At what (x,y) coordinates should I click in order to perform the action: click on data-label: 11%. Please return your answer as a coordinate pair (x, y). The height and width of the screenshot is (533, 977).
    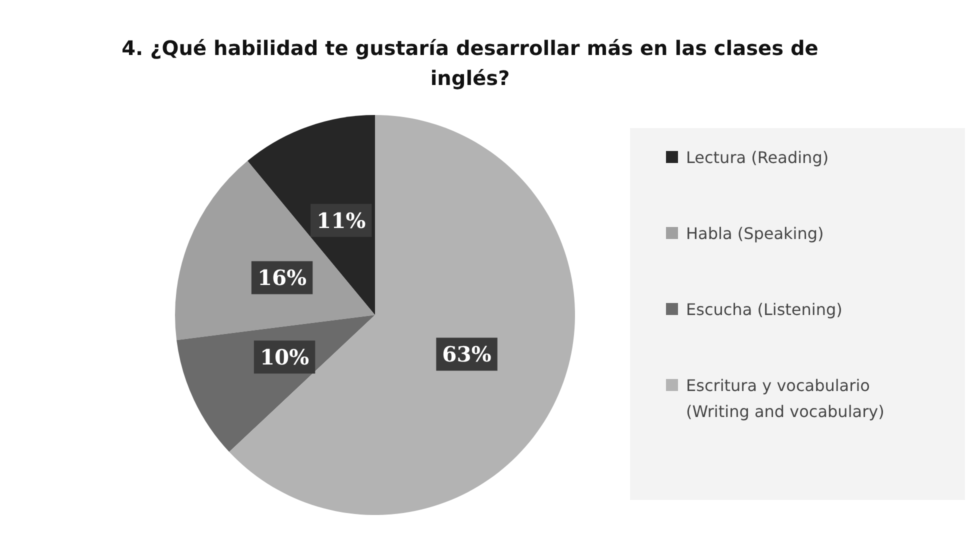
    Looking at the image, I should click on (341, 220).